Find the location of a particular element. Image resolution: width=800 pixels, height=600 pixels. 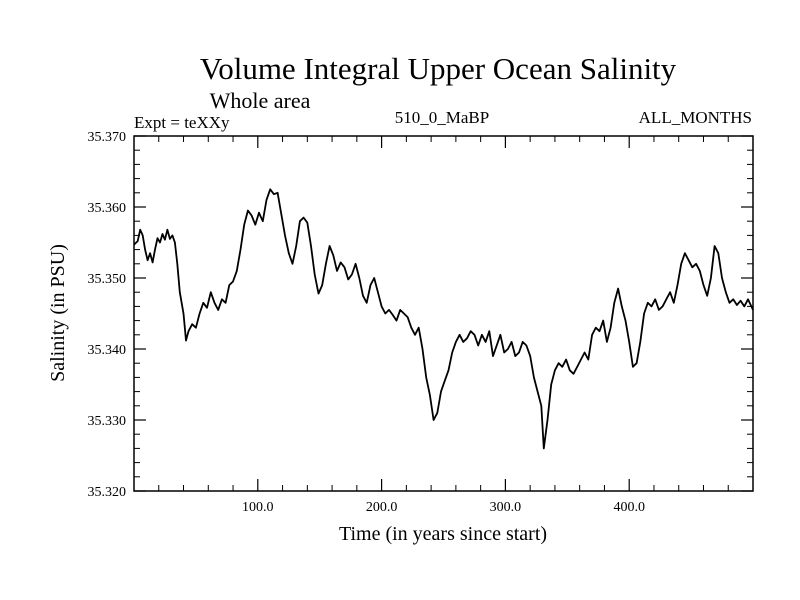

y-tick-label: 35.340 is located at coordinates (107, 350).